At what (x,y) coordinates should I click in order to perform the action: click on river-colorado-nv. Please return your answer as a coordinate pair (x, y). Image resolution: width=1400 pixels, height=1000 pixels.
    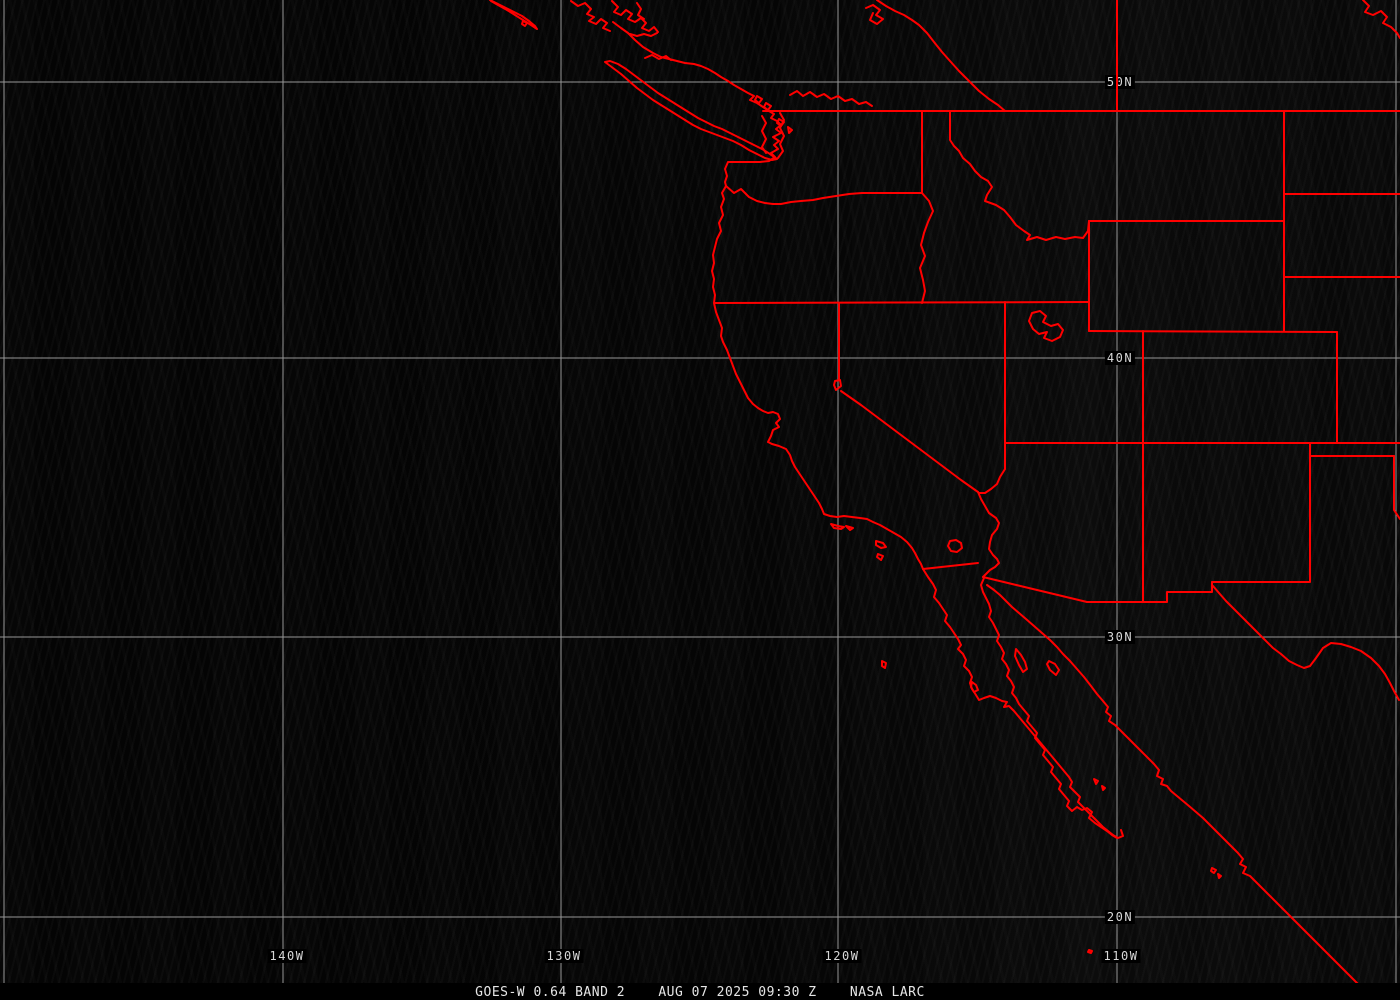
    Looking at the image, I should click on (992, 481).